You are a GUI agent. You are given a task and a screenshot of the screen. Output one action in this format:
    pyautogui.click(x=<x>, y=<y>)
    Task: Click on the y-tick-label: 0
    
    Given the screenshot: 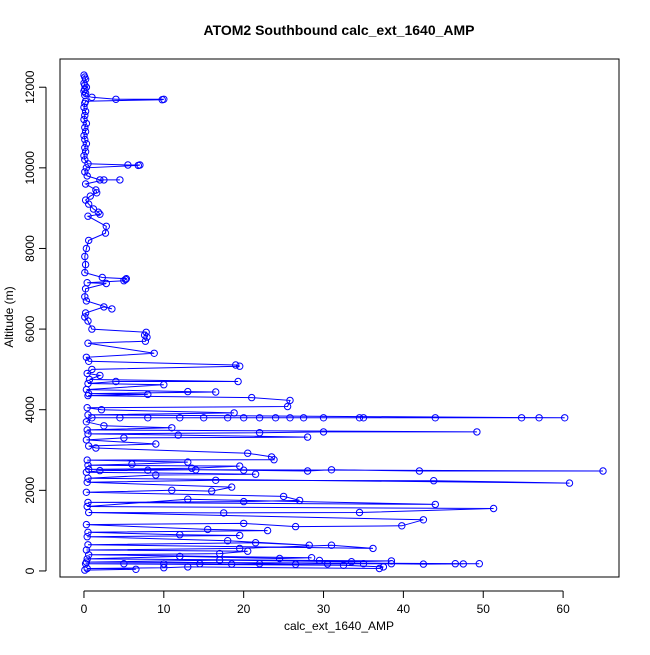 What is the action you would take?
    pyautogui.click(x=30, y=570)
    